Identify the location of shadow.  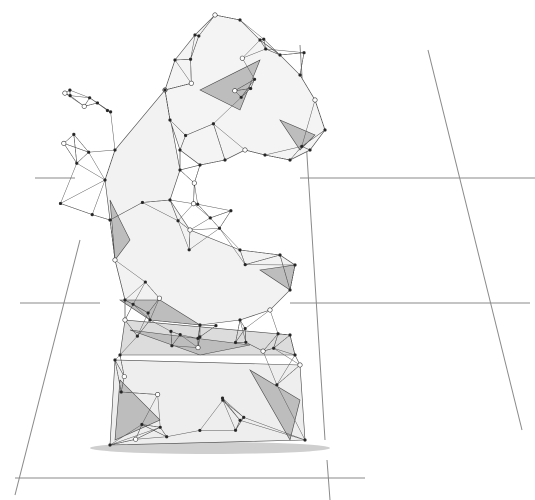
(210, 448).